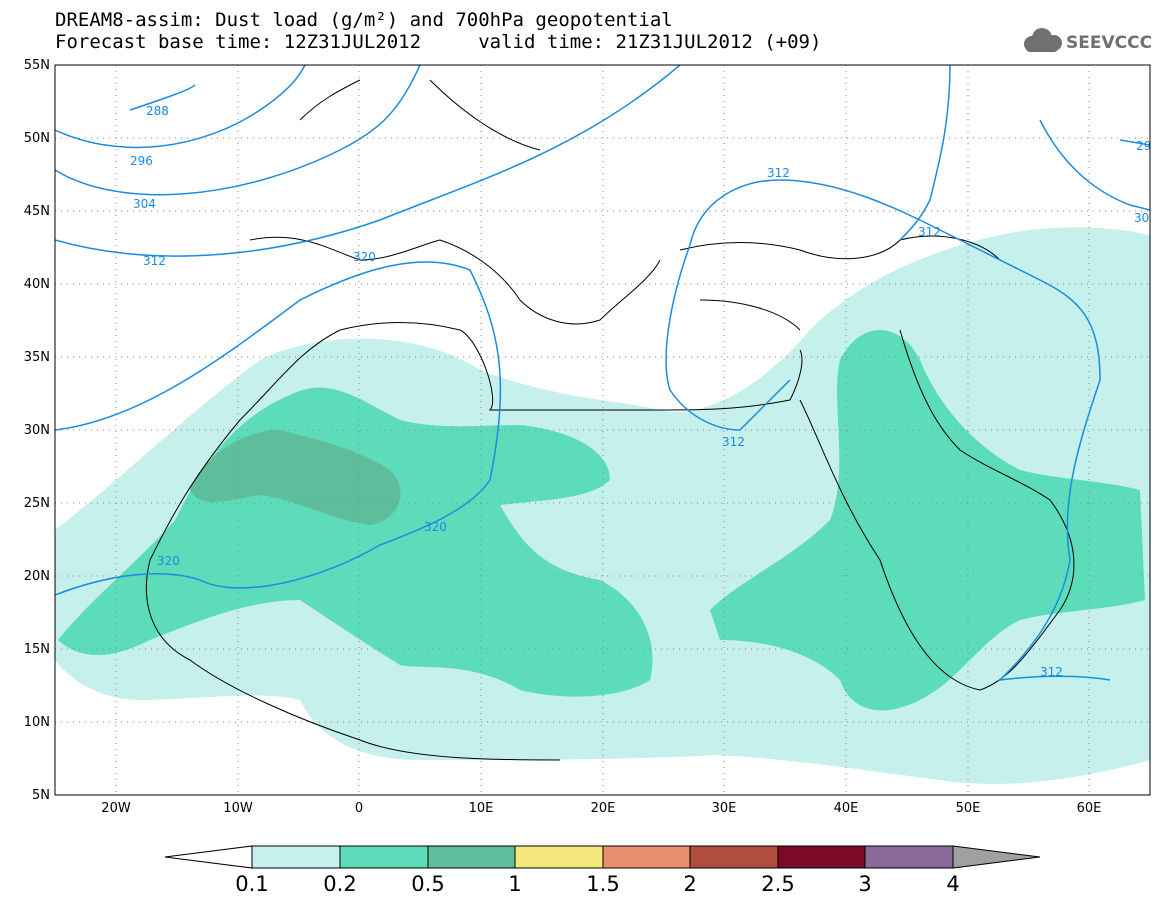 The width and height of the screenshot is (1165, 907). What do you see at coordinates (1043, 40) in the screenshot?
I see `cloud-icon` at bounding box center [1043, 40].